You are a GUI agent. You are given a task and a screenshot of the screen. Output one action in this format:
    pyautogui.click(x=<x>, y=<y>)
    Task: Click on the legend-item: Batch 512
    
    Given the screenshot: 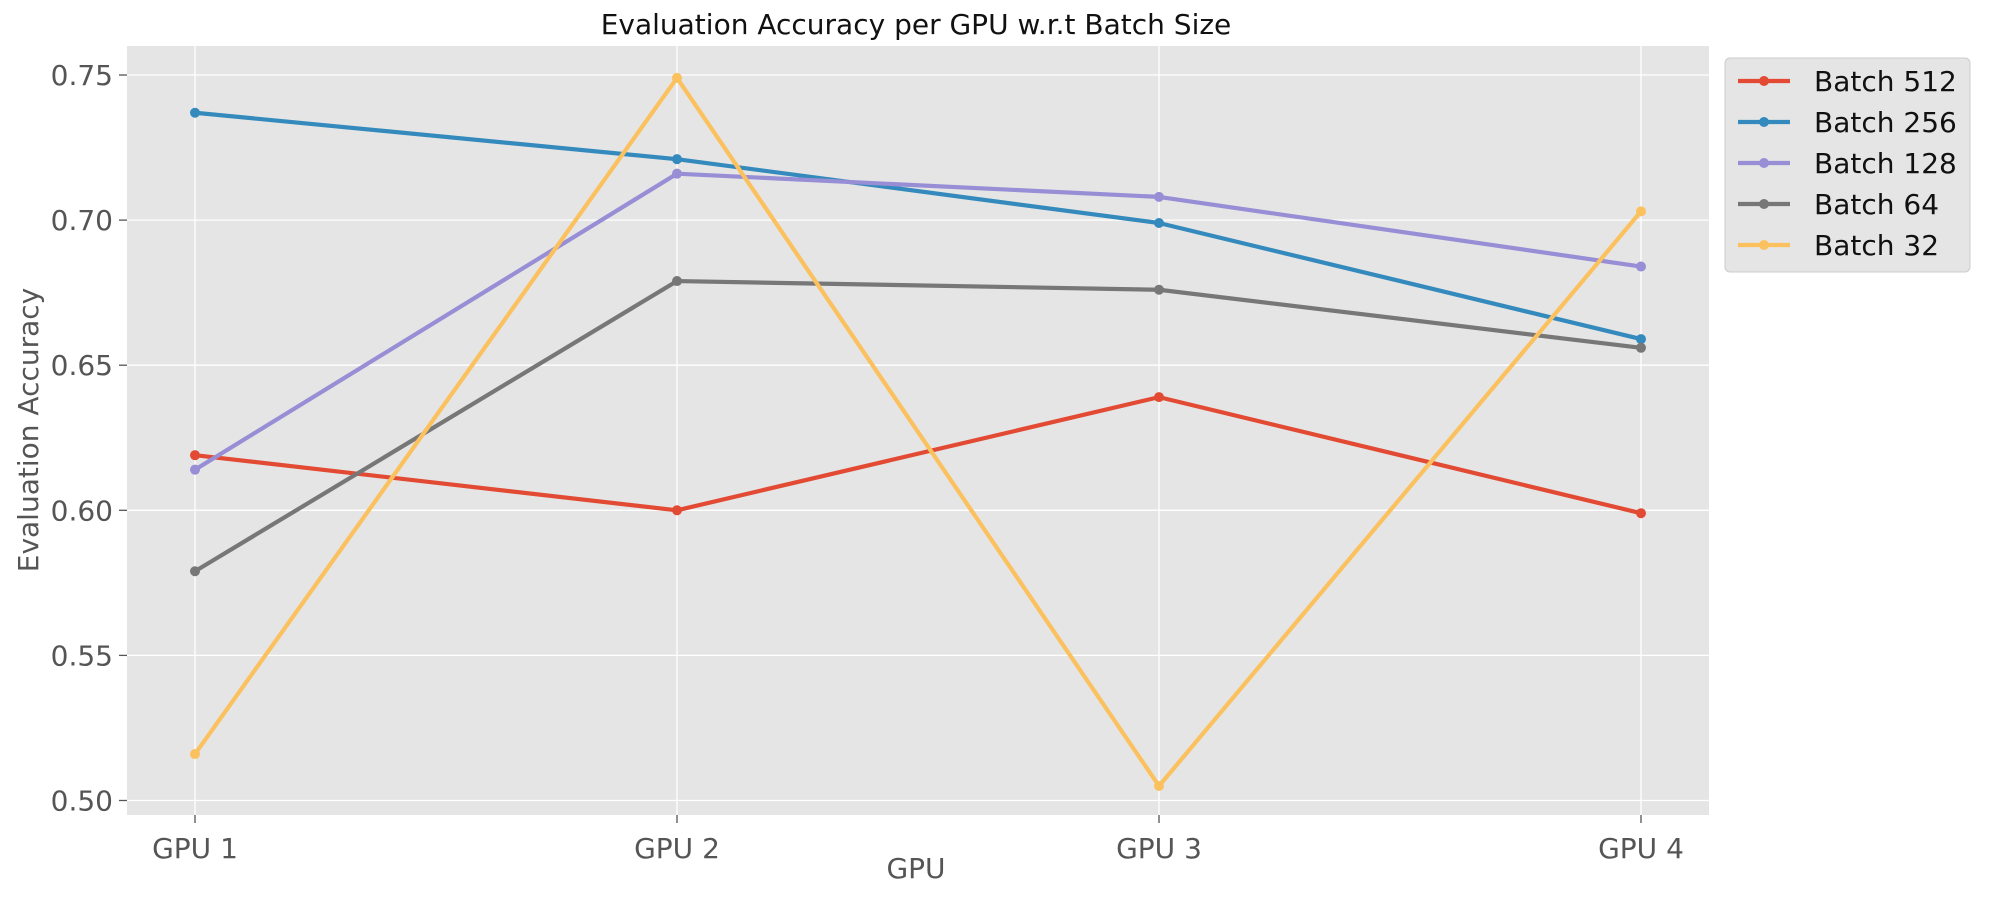 What is the action you would take?
    pyautogui.click(x=1847, y=81)
    